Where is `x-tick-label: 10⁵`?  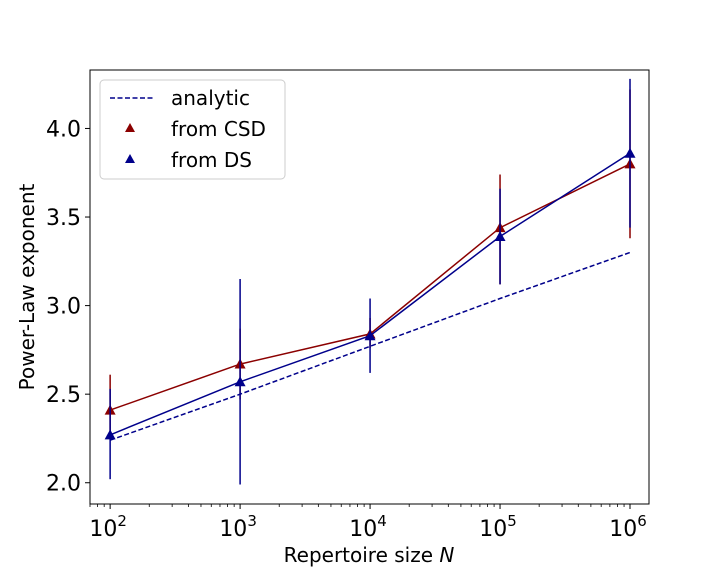
x-tick-label: 10⁵ is located at coordinates (498, 527).